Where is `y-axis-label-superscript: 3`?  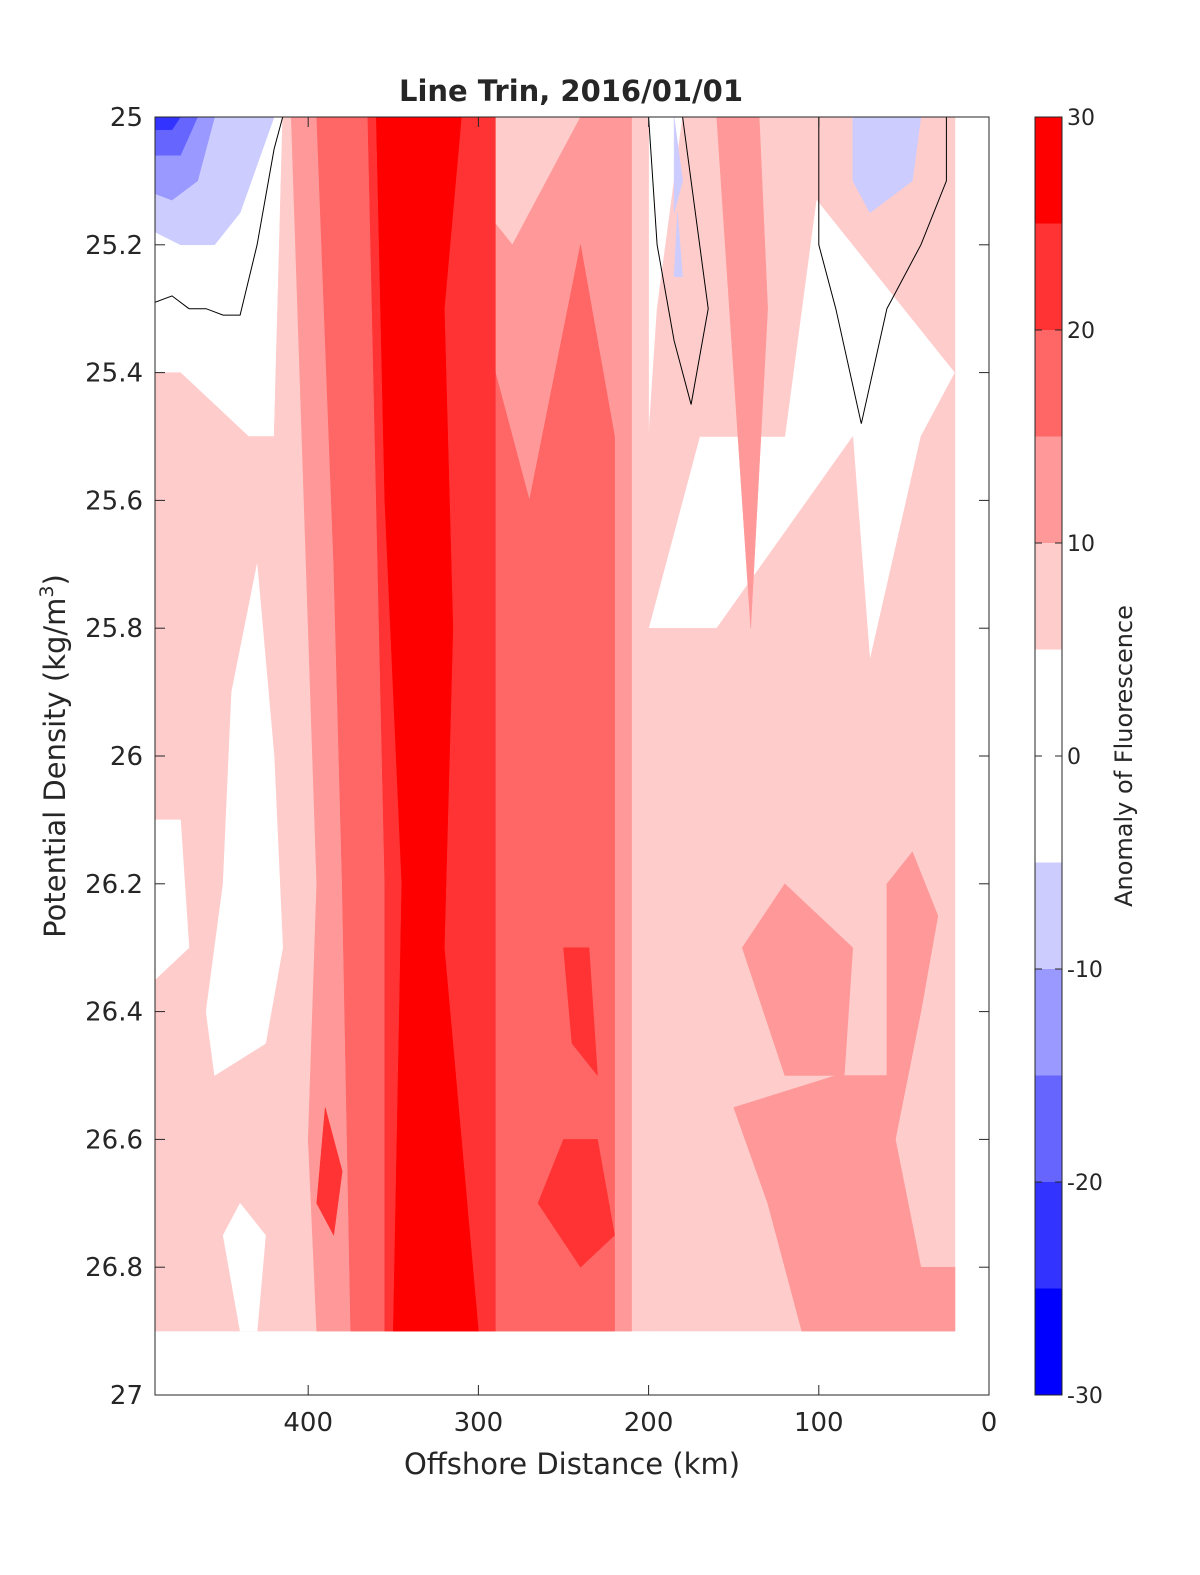 y-axis-label-superscript: 3 is located at coordinates (47, 591).